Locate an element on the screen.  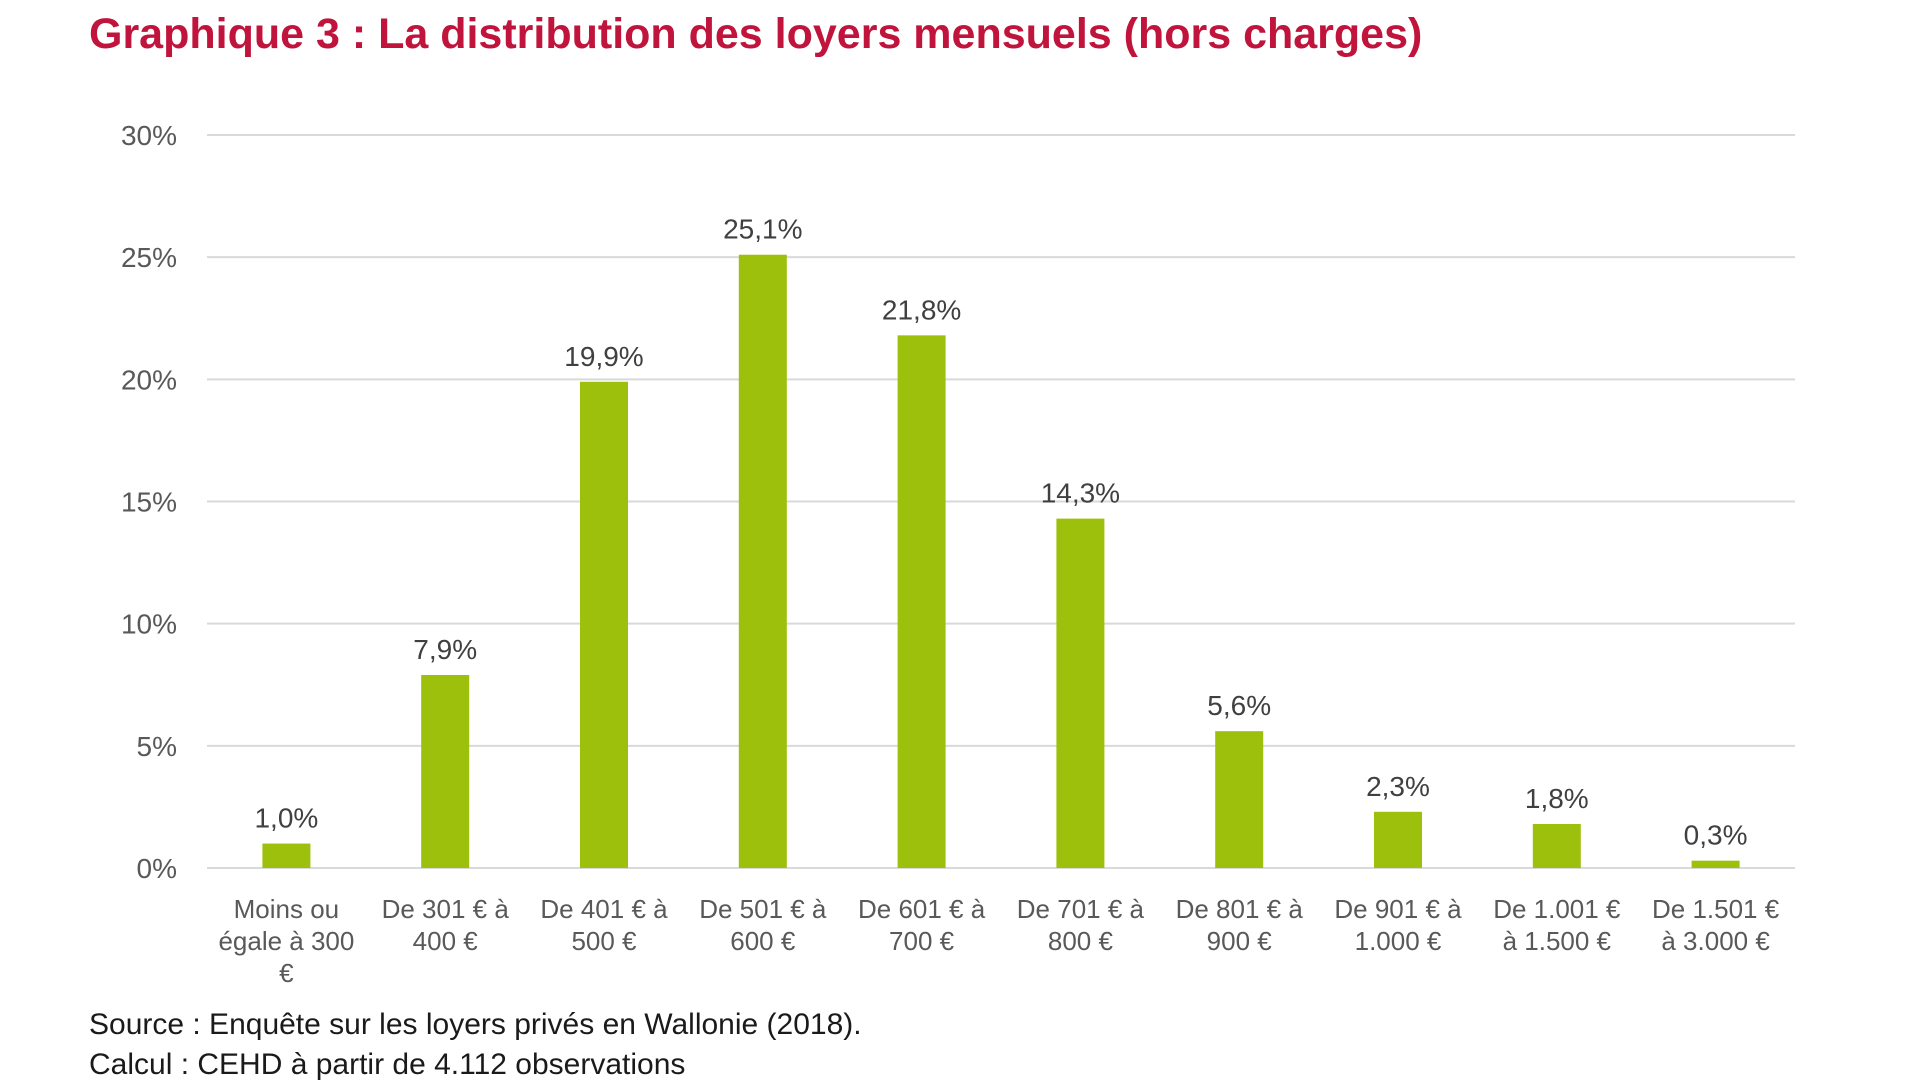
data-label: 21,8% is located at coordinates (921, 309).